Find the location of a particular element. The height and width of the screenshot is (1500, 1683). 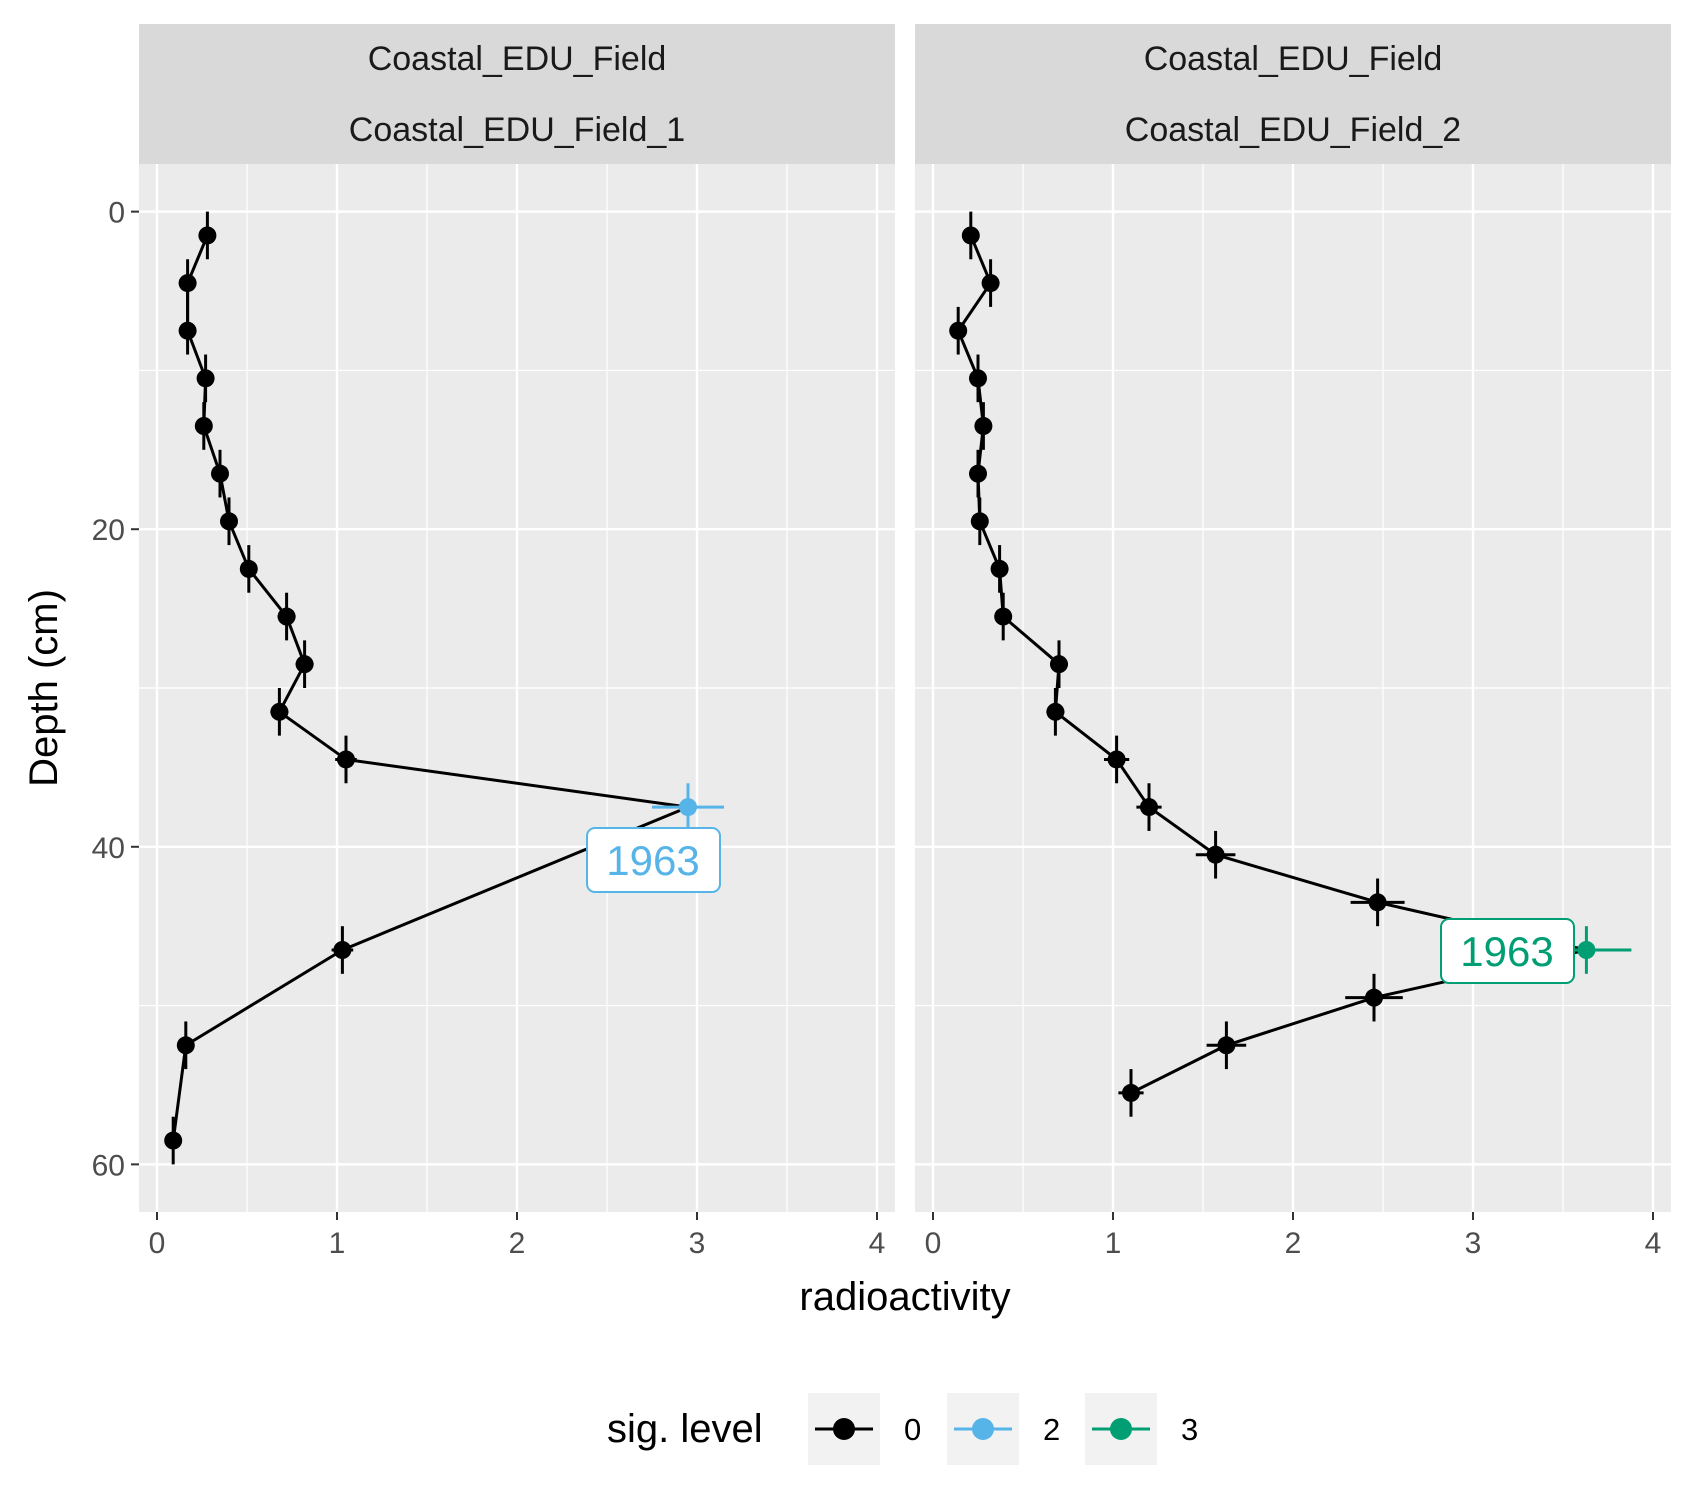

strip-bottom-label-1: Coastal_EDU_Field_1 is located at coordinates (517, 130).